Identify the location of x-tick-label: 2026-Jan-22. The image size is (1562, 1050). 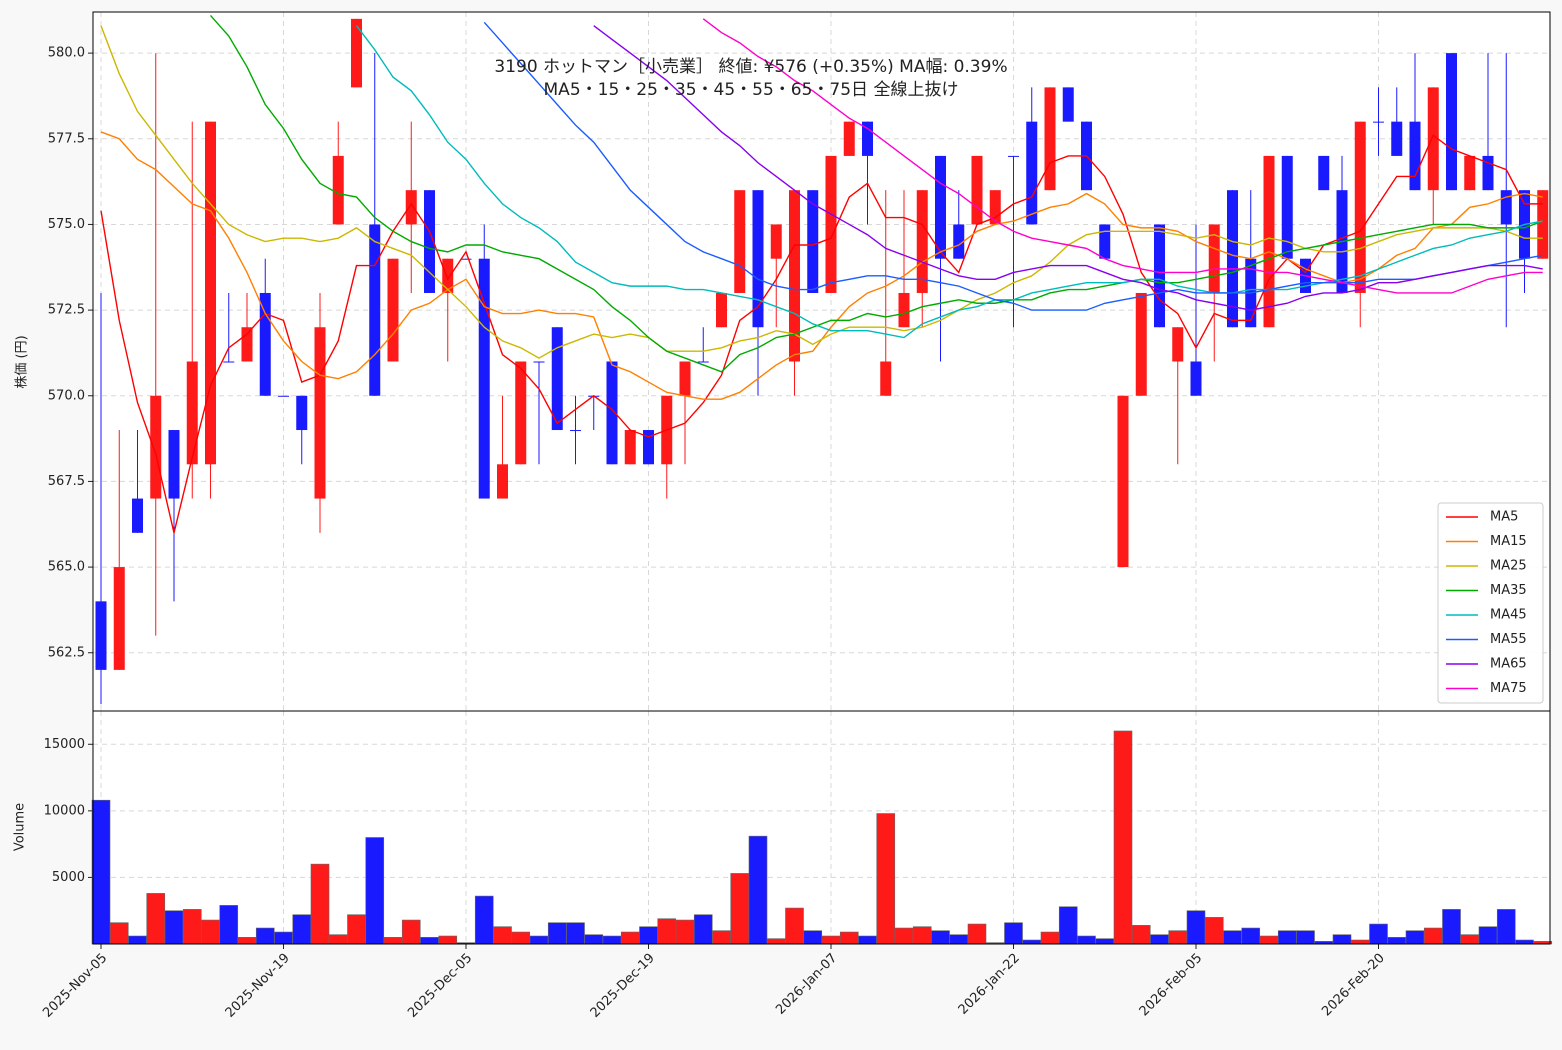
(989, 984).